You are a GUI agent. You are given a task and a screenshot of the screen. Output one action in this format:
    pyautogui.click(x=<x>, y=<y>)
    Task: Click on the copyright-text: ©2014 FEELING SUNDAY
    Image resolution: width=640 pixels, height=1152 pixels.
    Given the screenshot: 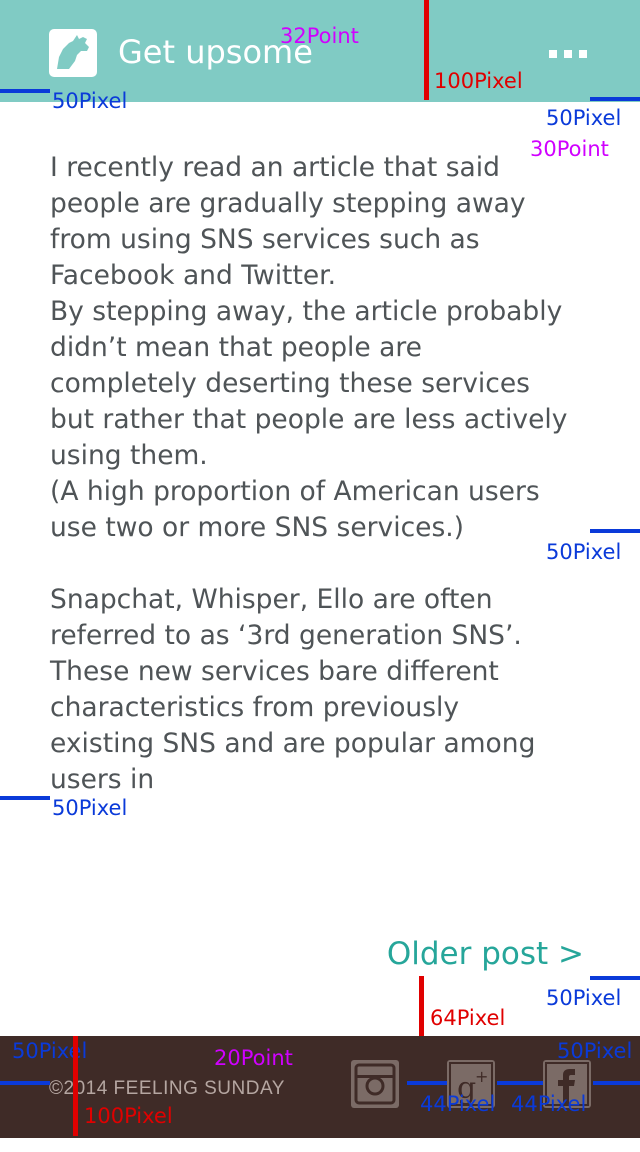 What is the action you would take?
    pyautogui.click(x=167, y=1088)
    